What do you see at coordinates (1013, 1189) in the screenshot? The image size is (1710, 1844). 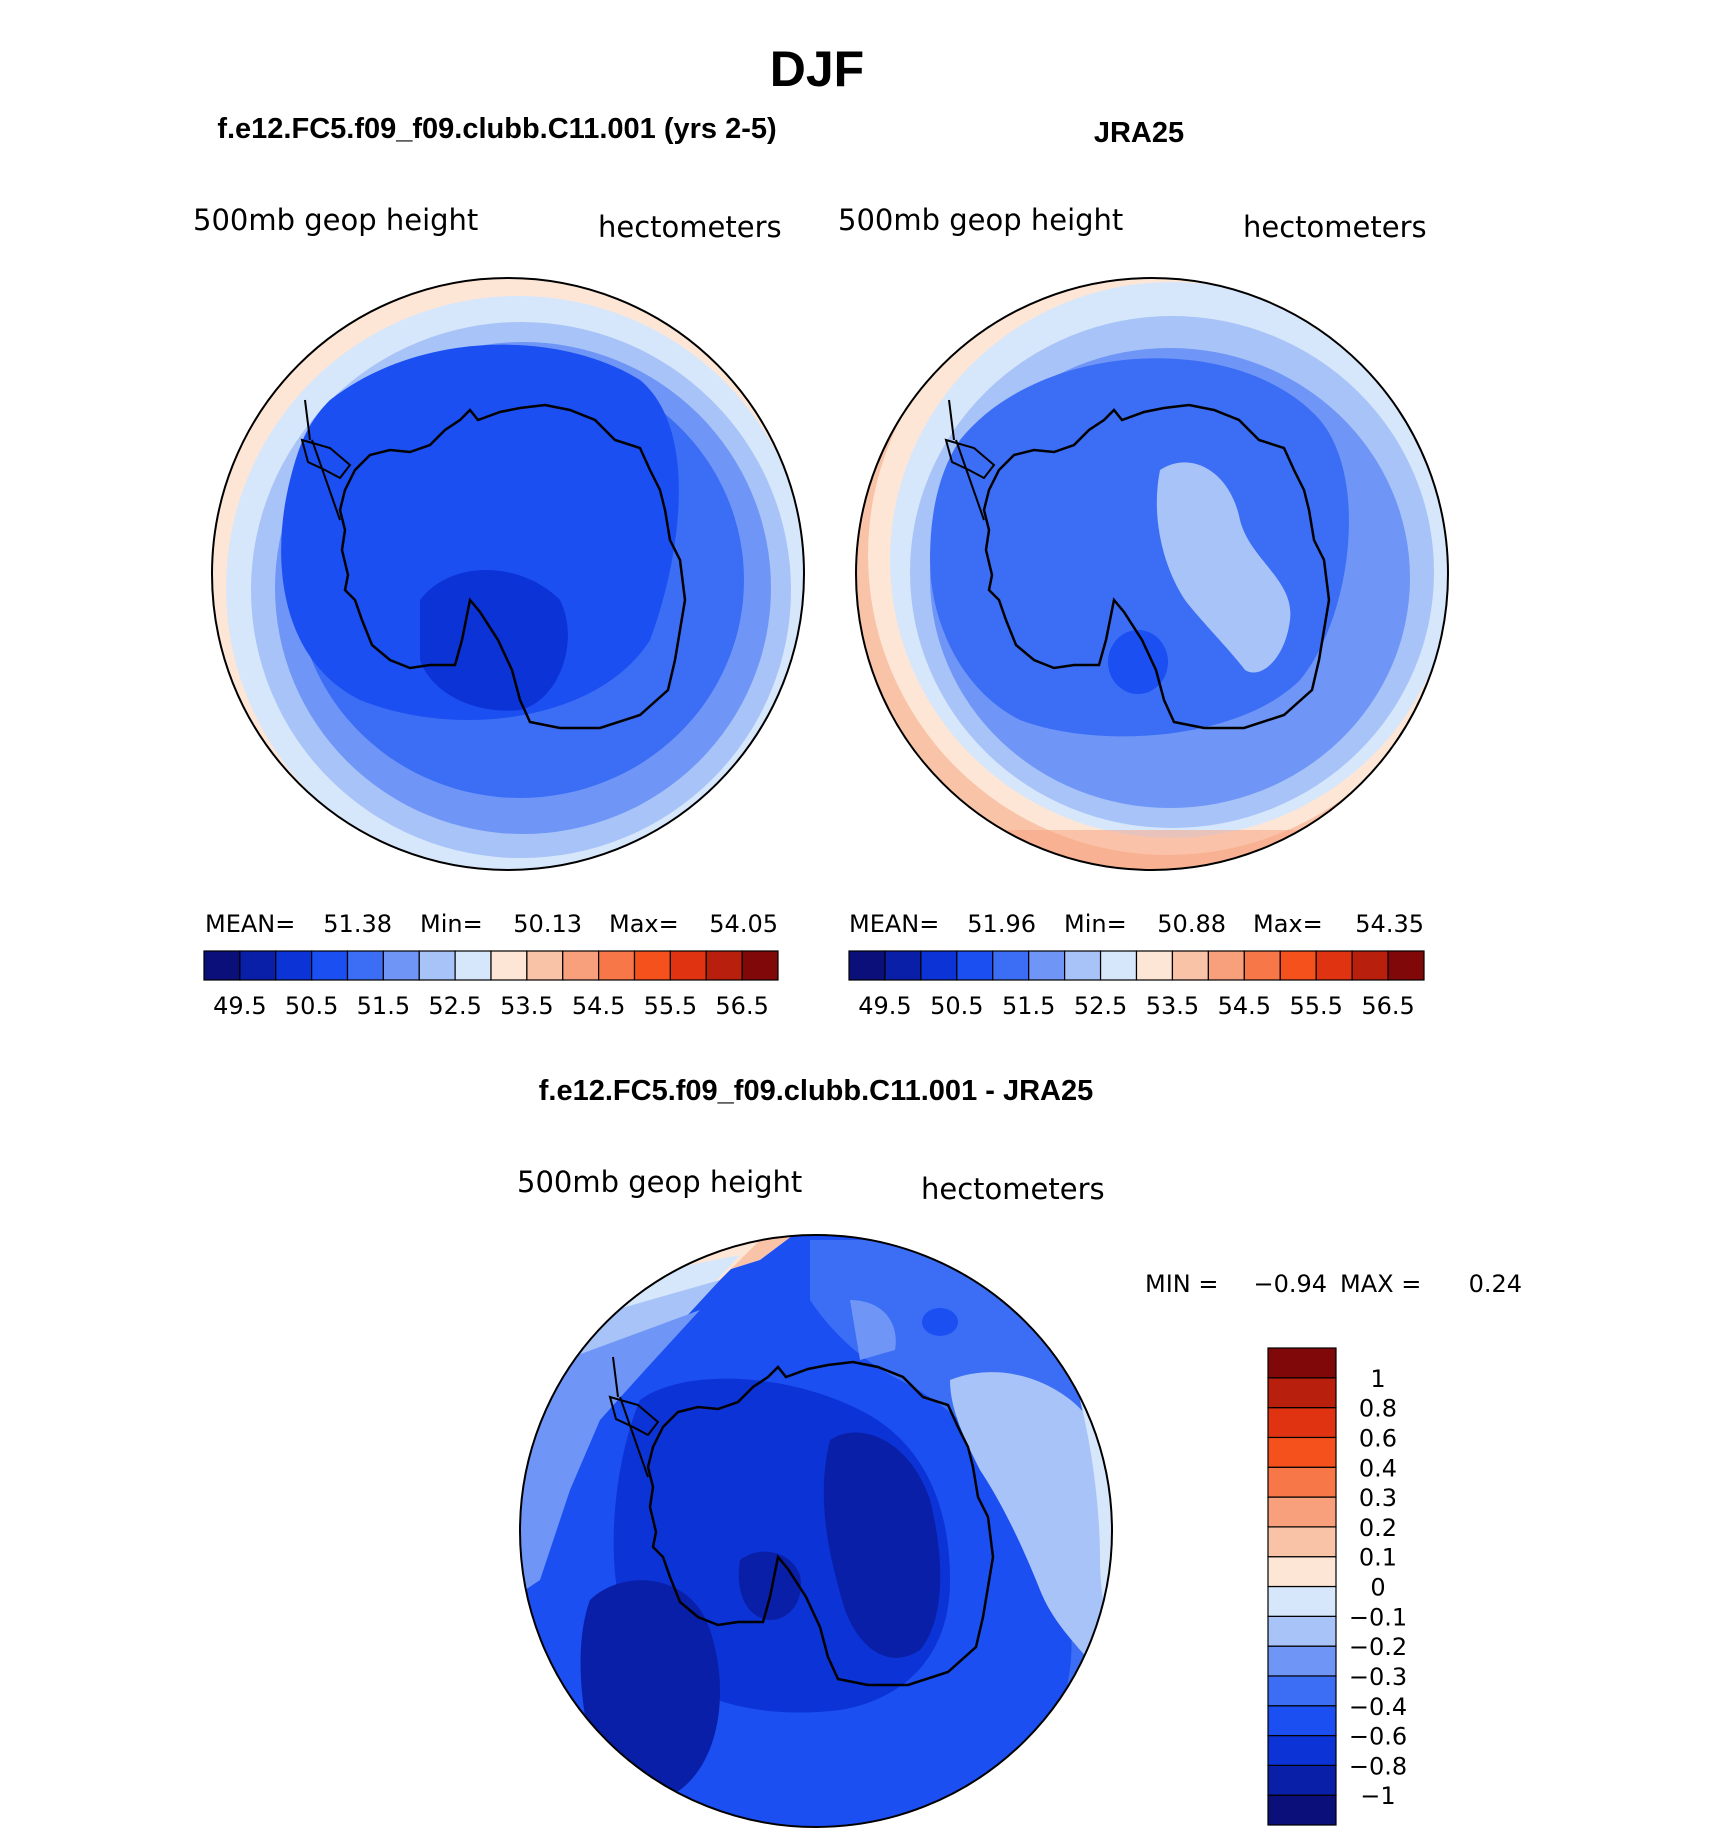 I see `diff-units-label: hectometers` at bounding box center [1013, 1189].